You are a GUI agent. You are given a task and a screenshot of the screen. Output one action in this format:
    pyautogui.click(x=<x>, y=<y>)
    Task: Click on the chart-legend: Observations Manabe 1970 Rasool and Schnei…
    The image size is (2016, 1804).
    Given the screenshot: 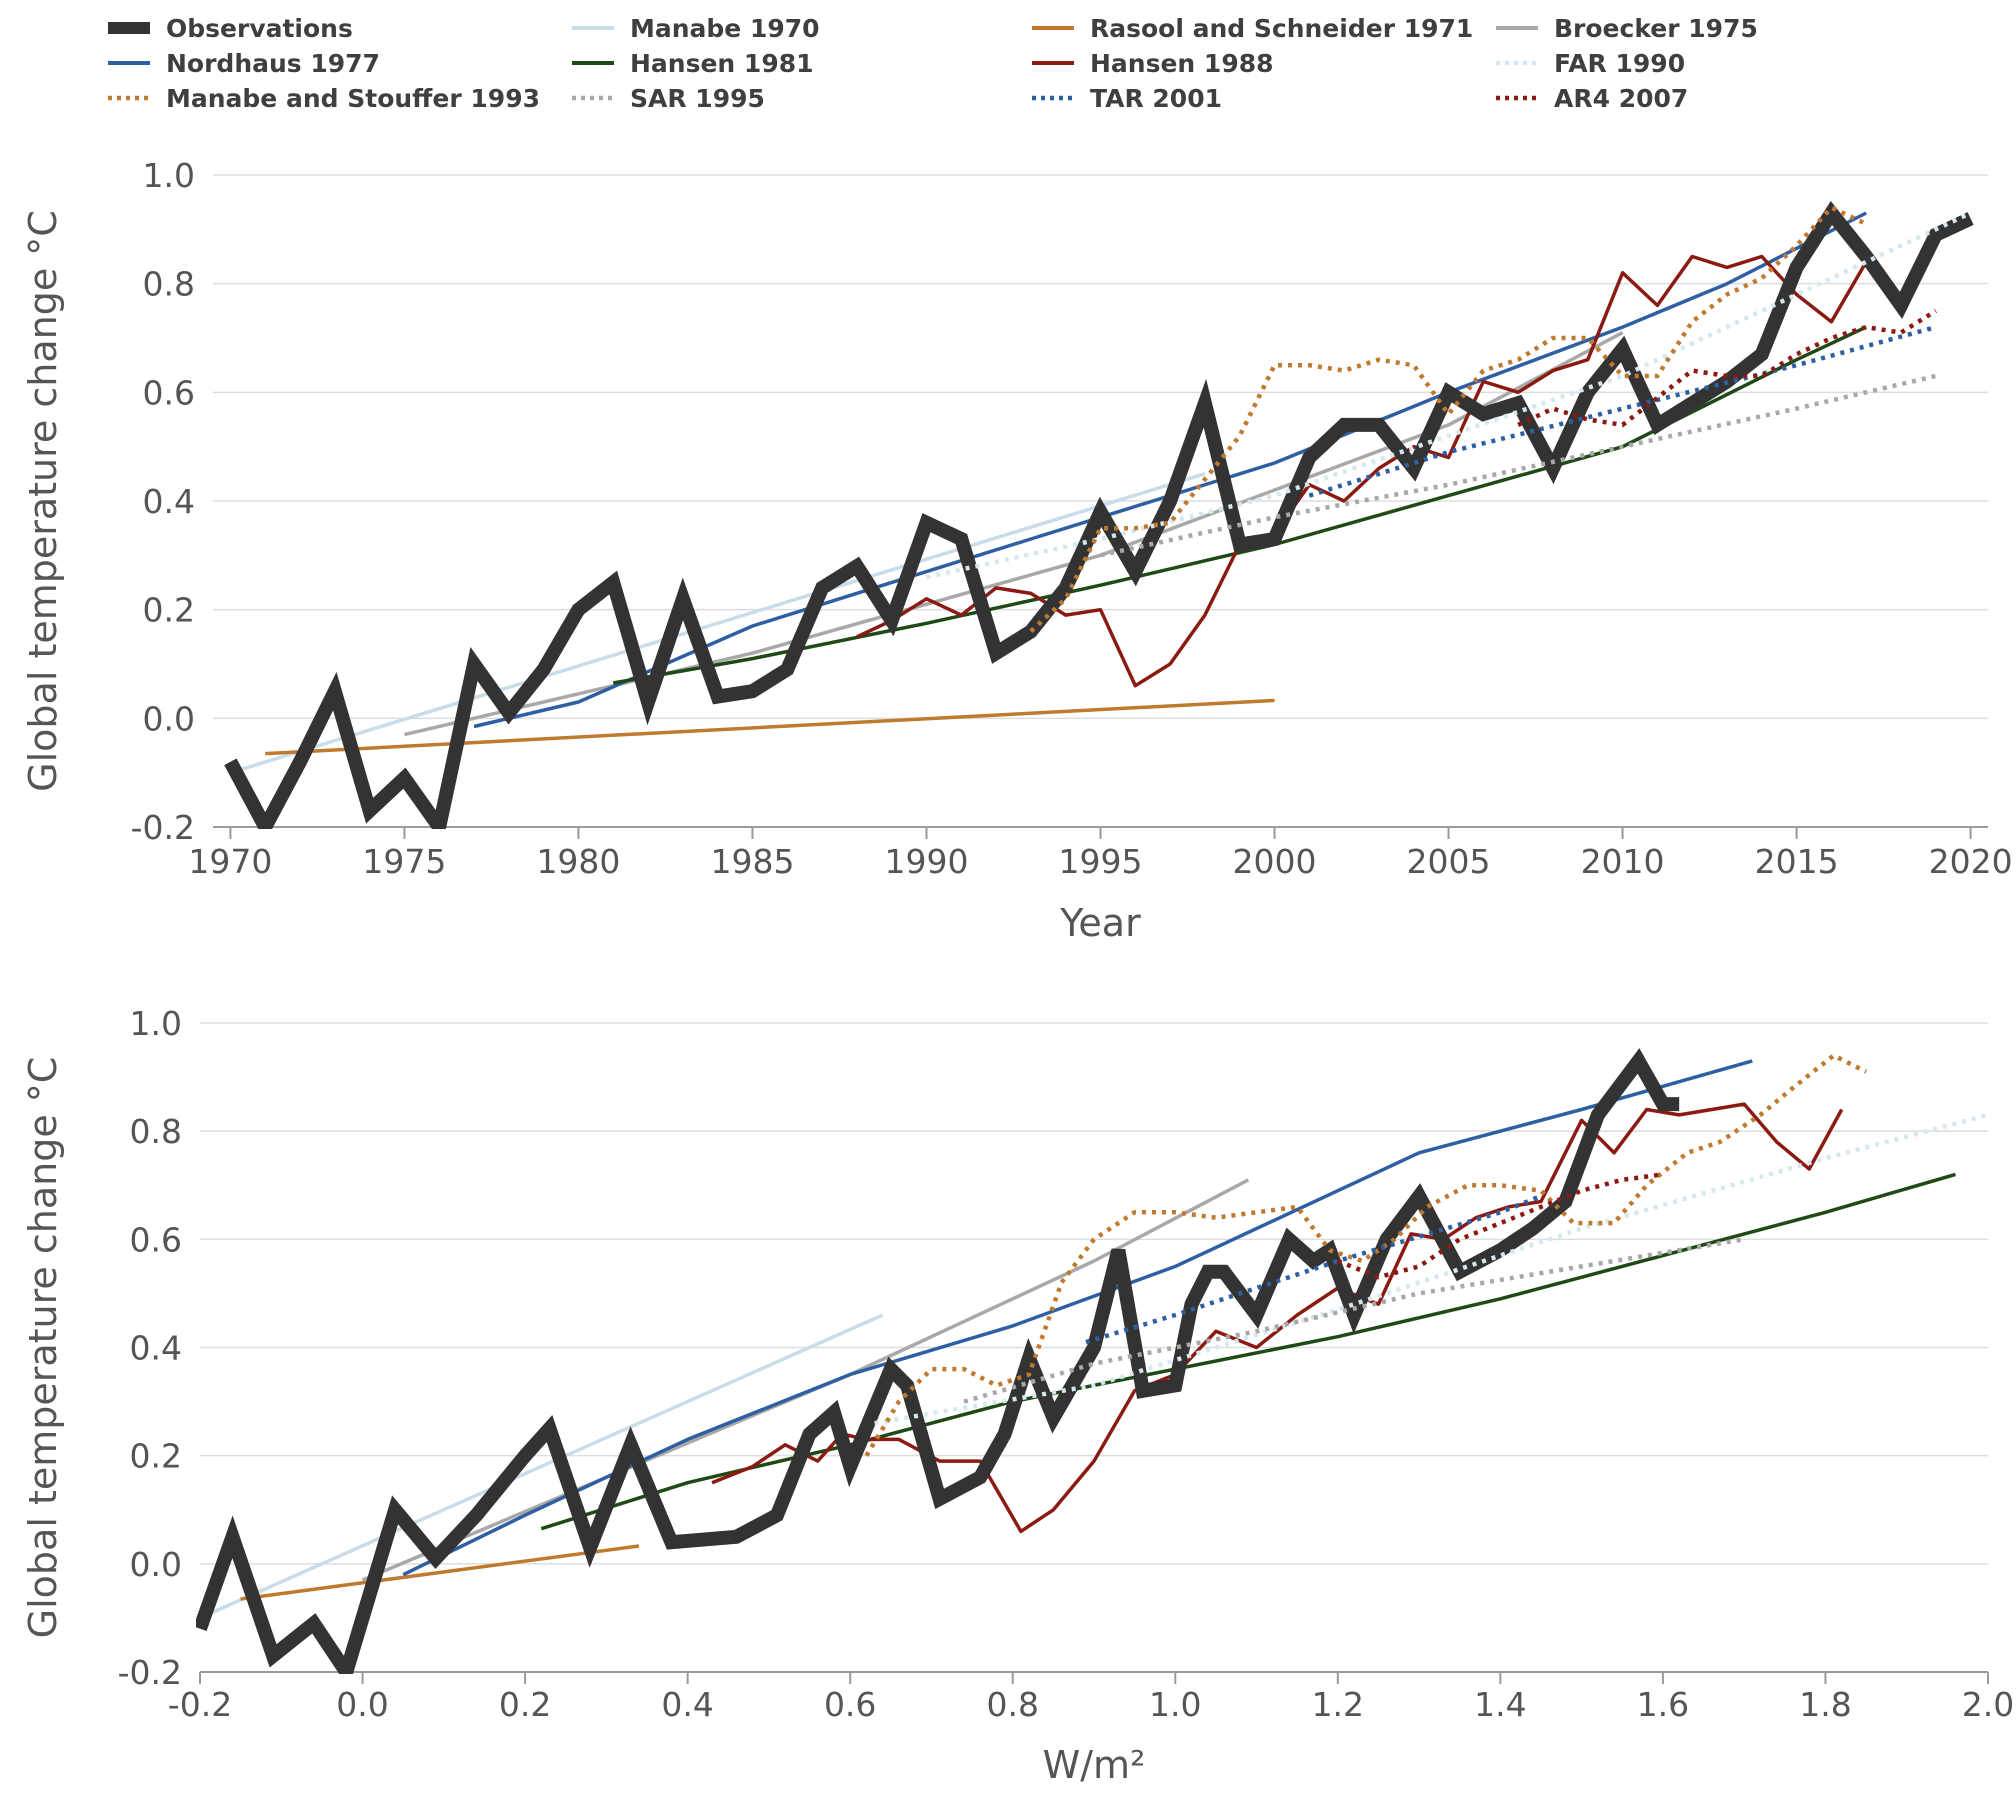 What is the action you would take?
    pyautogui.click(x=1008, y=75)
    